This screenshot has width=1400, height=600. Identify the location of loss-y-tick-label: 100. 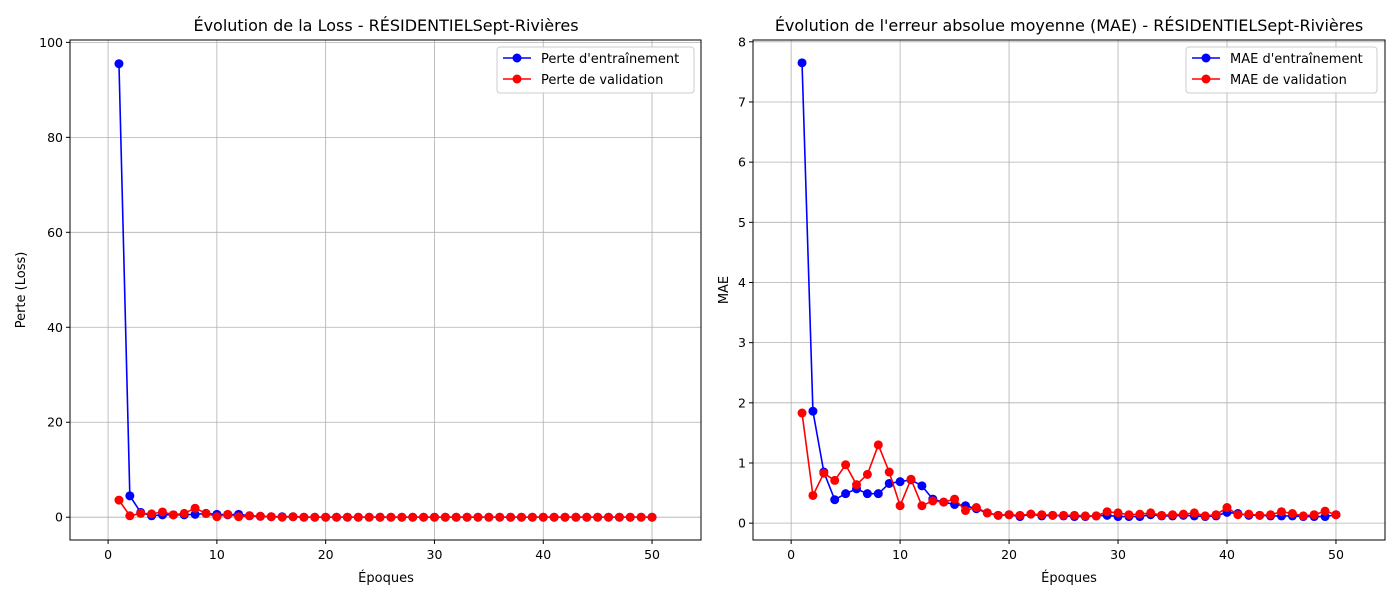
(51, 42).